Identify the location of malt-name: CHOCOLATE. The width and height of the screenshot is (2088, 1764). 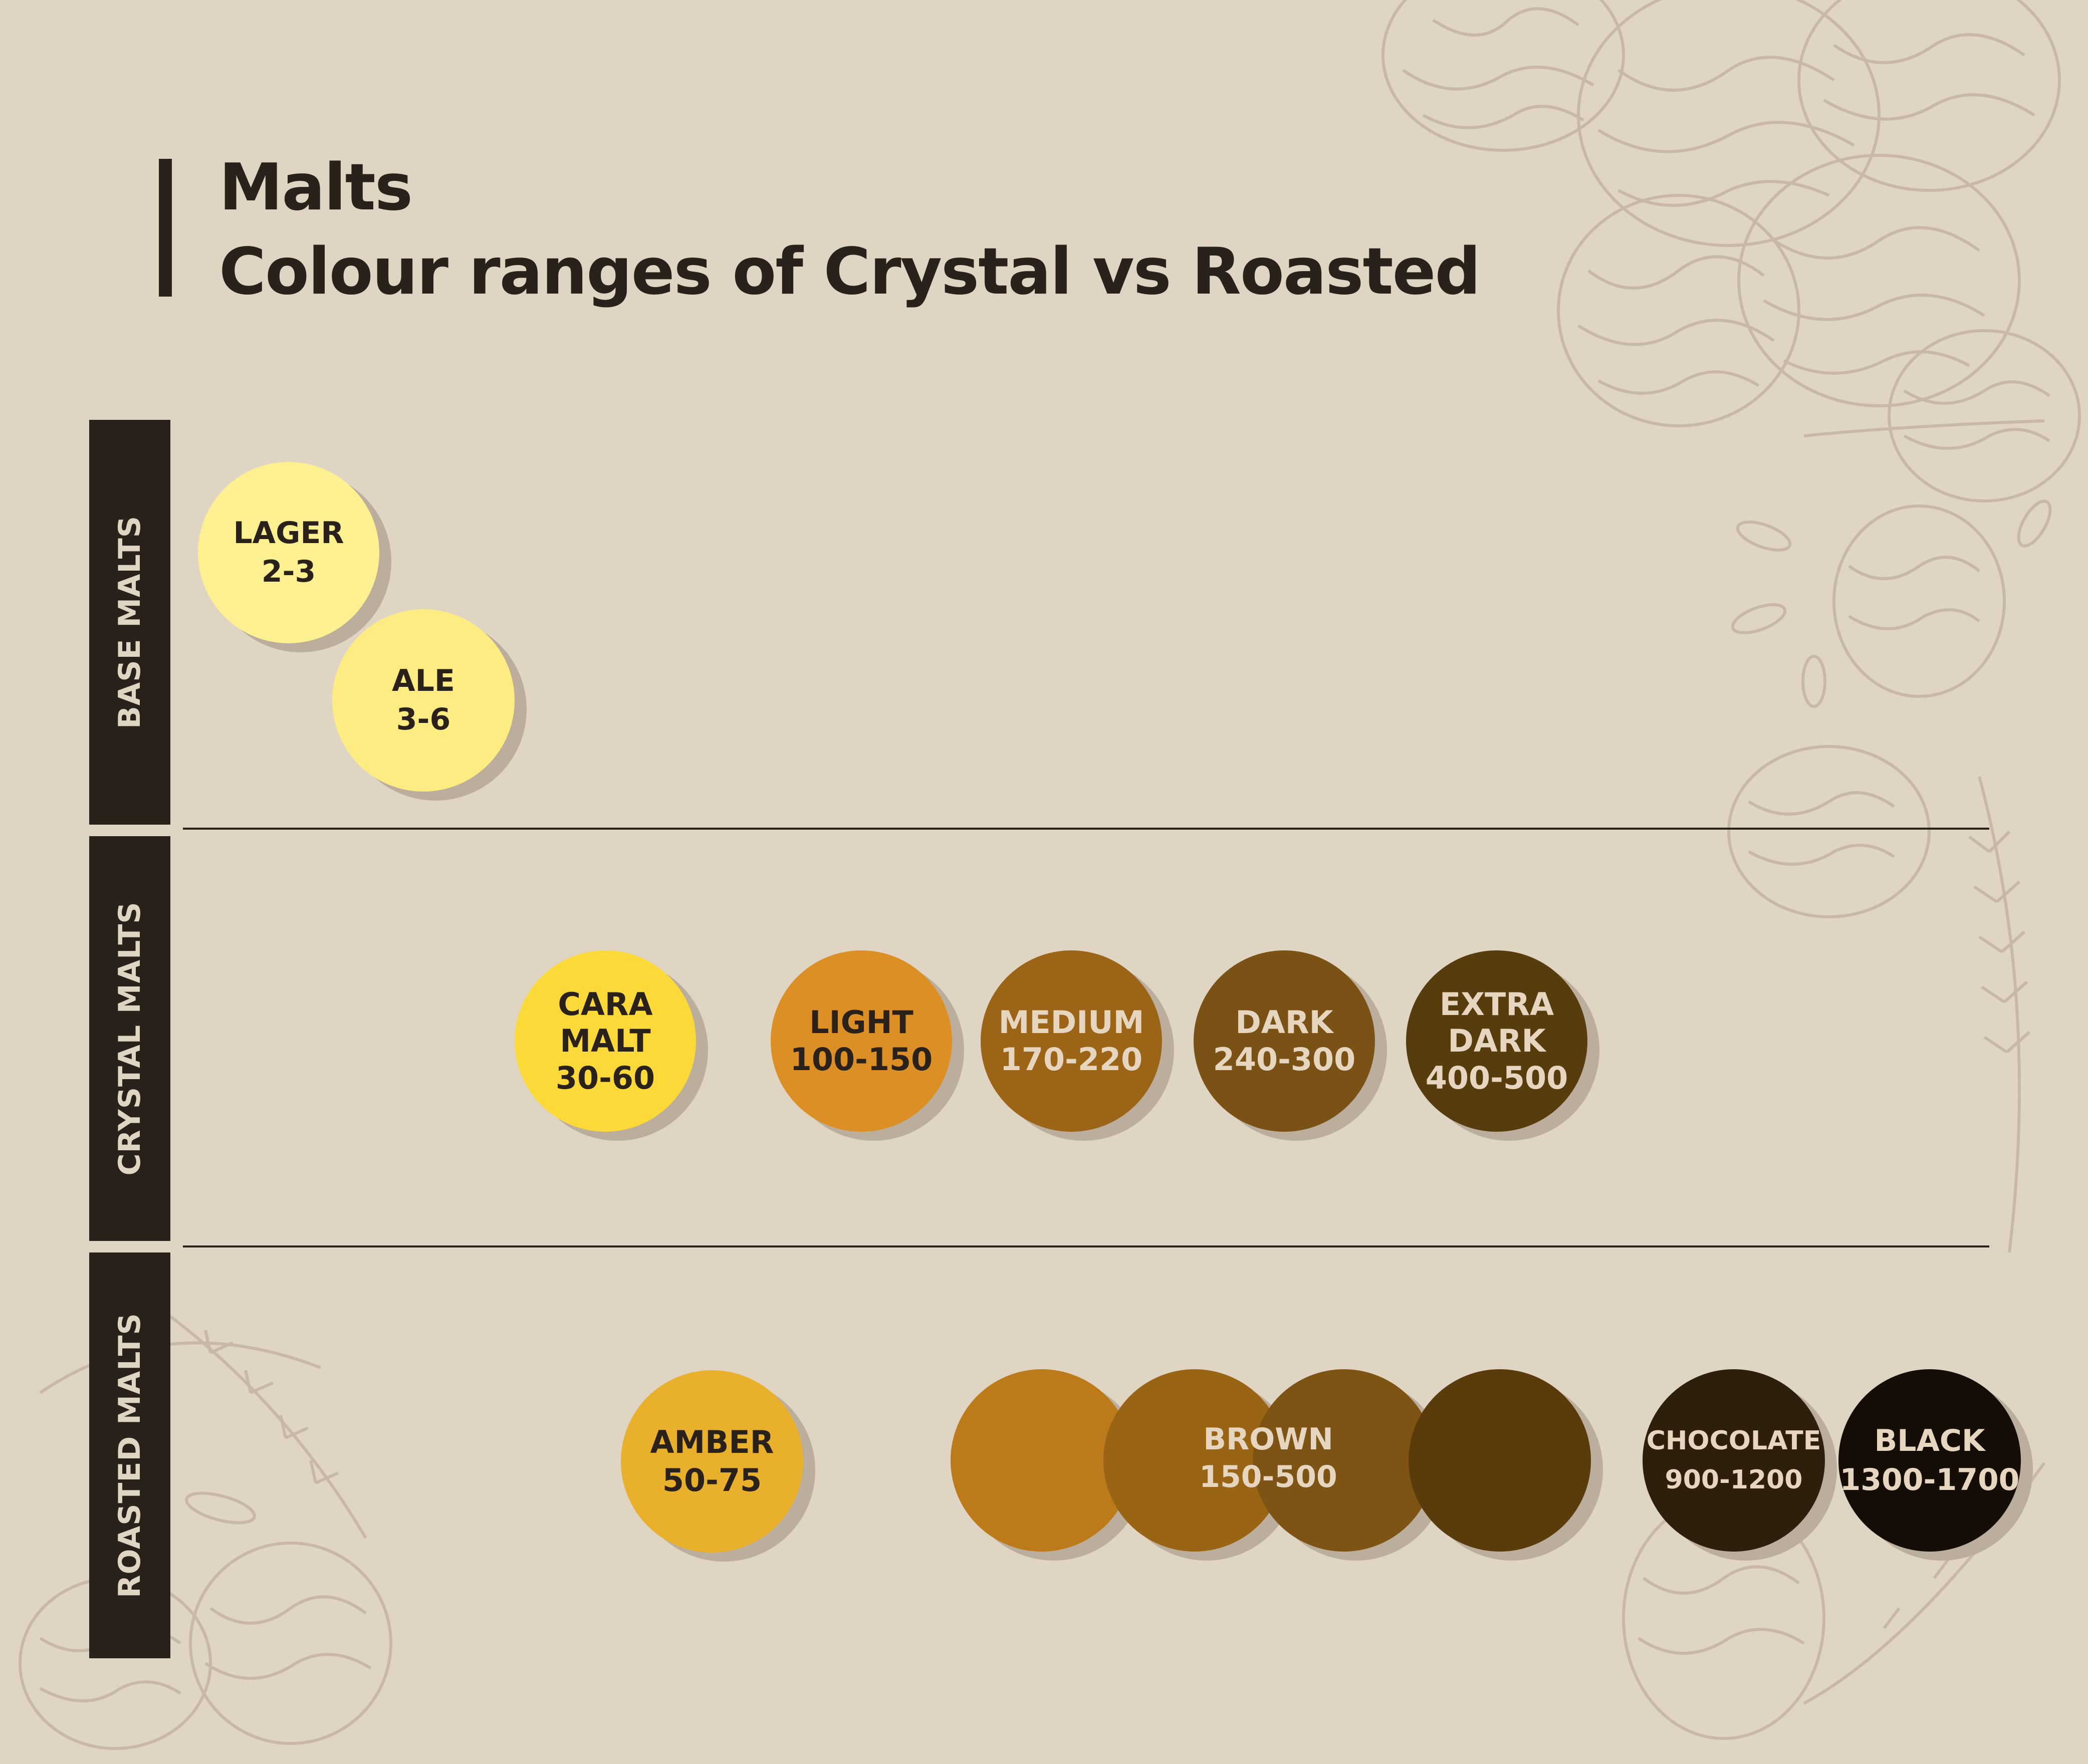
(1733, 1441).